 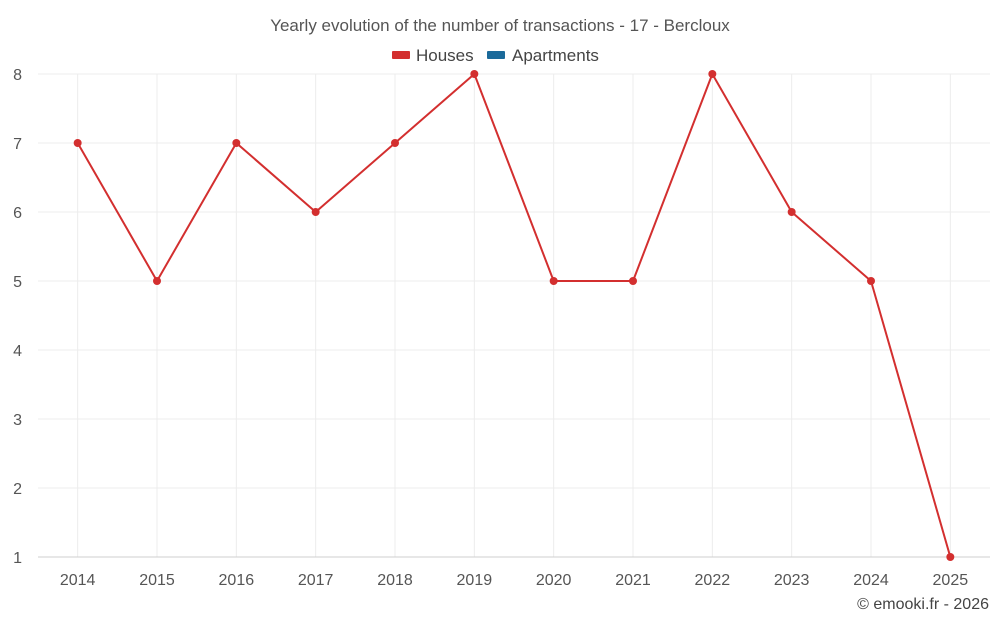 What do you see at coordinates (401, 55) in the screenshot?
I see `legend-swatch-houses` at bounding box center [401, 55].